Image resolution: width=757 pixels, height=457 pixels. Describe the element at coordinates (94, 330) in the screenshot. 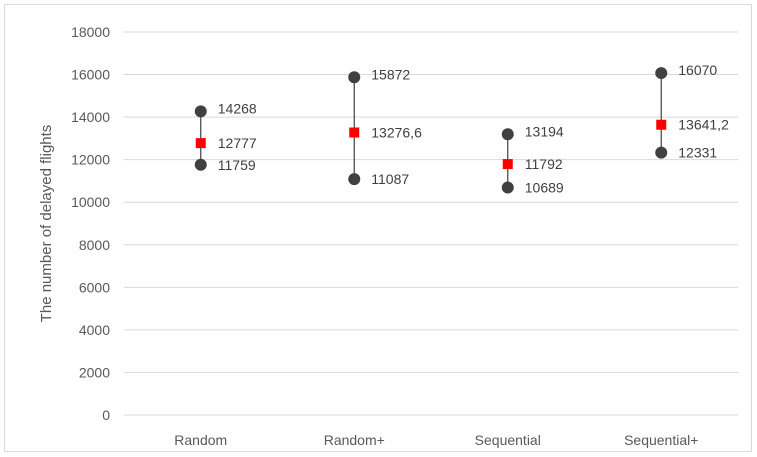

I see `y-tick-label: 4000` at that location.